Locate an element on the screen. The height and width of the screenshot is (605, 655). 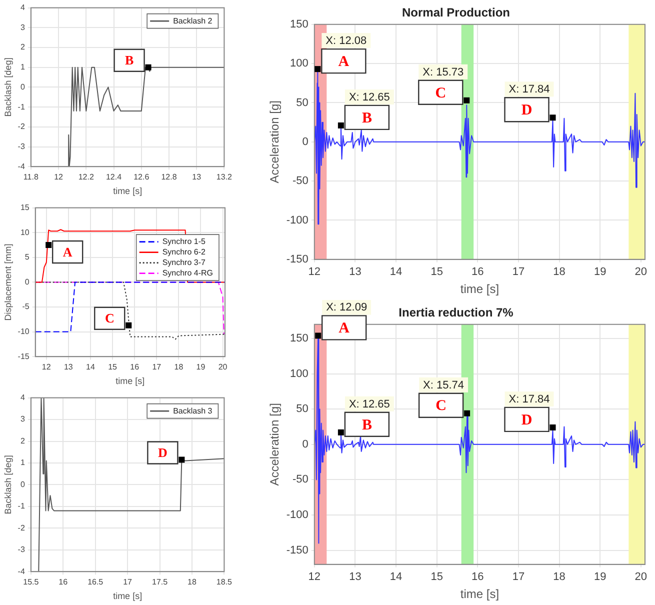
y-tick-label: 10 is located at coordinates (25, 232).